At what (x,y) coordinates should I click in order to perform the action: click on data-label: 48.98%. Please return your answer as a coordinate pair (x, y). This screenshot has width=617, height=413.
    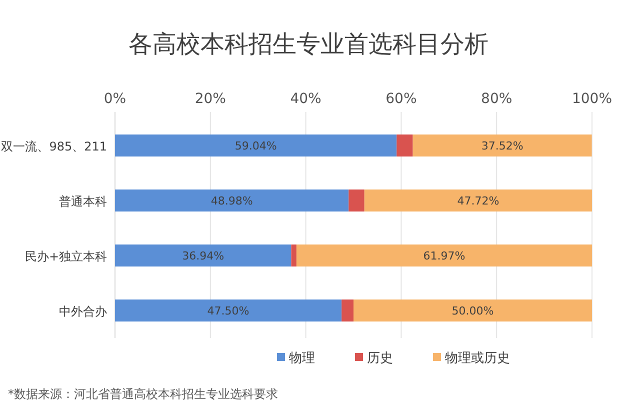
    Looking at the image, I should click on (231, 201).